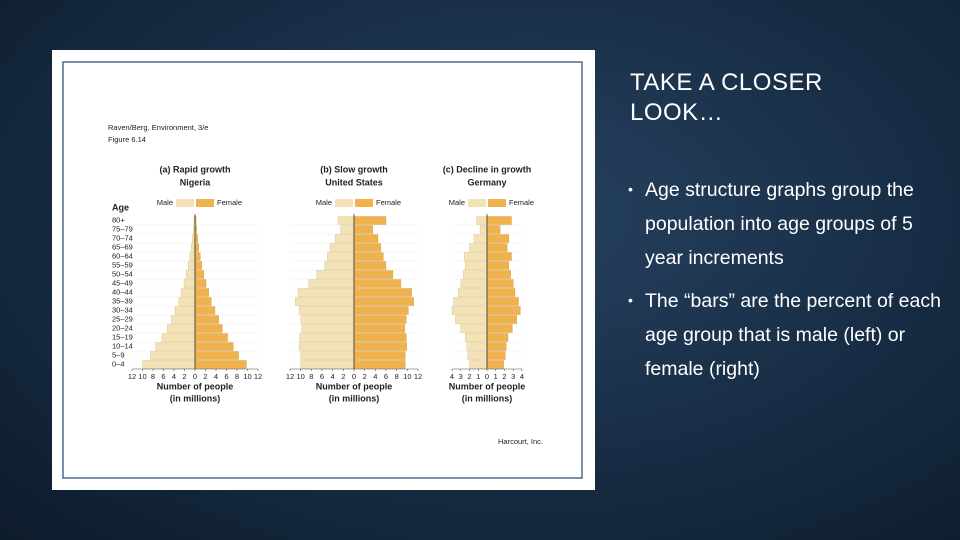 This screenshot has height=540, width=960. What do you see at coordinates (122, 237) in the screenshot?
I see `y-tick-label: 70–74` at bounding box center [122, 237].